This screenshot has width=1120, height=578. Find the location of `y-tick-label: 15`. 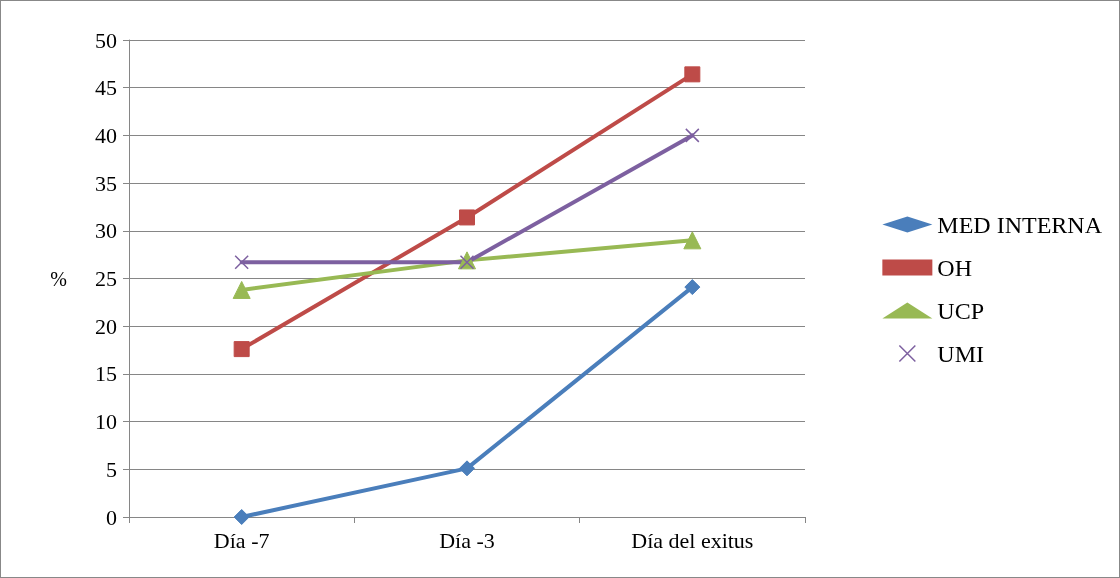

y-tick-label: 15 is located at coordinates (106, 374).